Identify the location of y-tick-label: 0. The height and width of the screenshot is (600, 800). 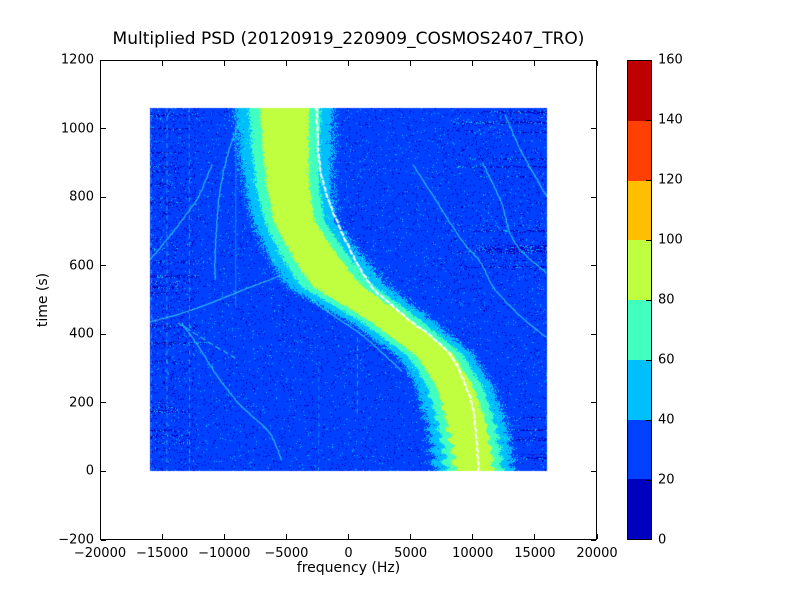
(89, 471).